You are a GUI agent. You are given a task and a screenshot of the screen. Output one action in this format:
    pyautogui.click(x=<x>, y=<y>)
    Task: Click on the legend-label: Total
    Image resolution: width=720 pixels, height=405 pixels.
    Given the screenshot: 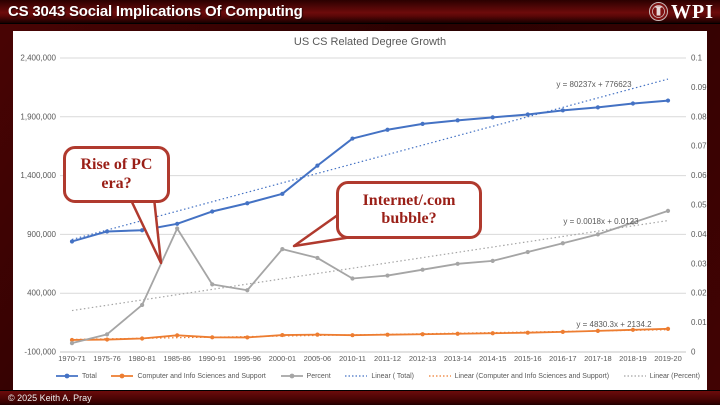 What is the action you would take?
    pyautogui.click(x=89, y=376)
    